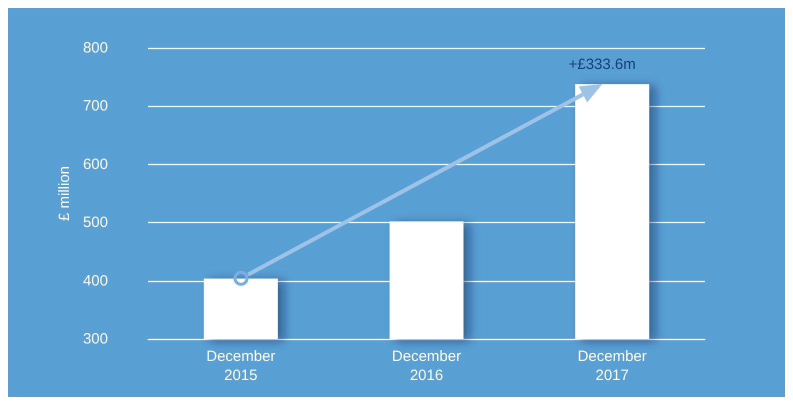 This screenshot has height=405, width=793. Describe the element at coordinates (427, 366) in the screenshot. I see `x-tick-label: December 2016` at that location.